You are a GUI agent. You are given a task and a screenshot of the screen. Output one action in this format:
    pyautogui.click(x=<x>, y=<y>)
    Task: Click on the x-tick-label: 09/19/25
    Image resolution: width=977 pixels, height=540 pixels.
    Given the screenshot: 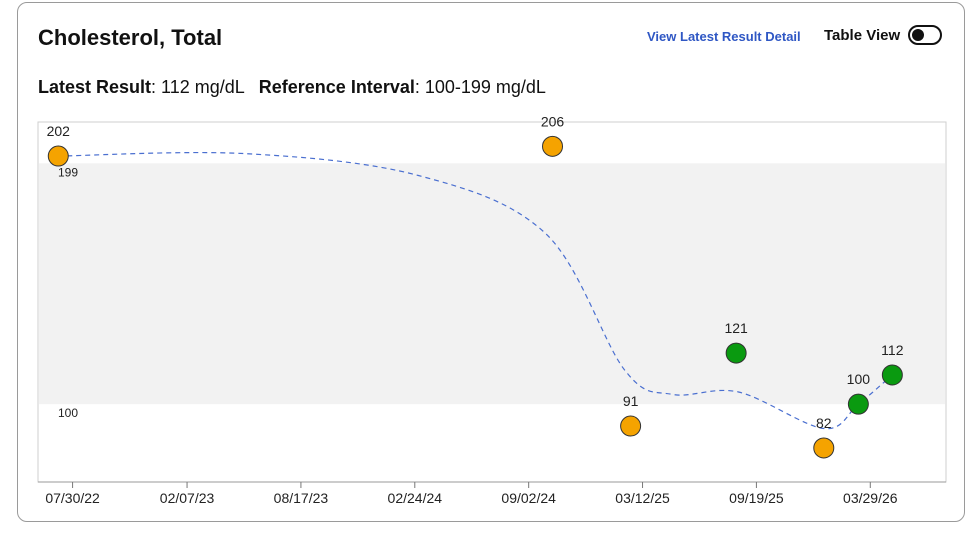 What is the action you would take?
    pyautogui.click(x=756, y=498)
    